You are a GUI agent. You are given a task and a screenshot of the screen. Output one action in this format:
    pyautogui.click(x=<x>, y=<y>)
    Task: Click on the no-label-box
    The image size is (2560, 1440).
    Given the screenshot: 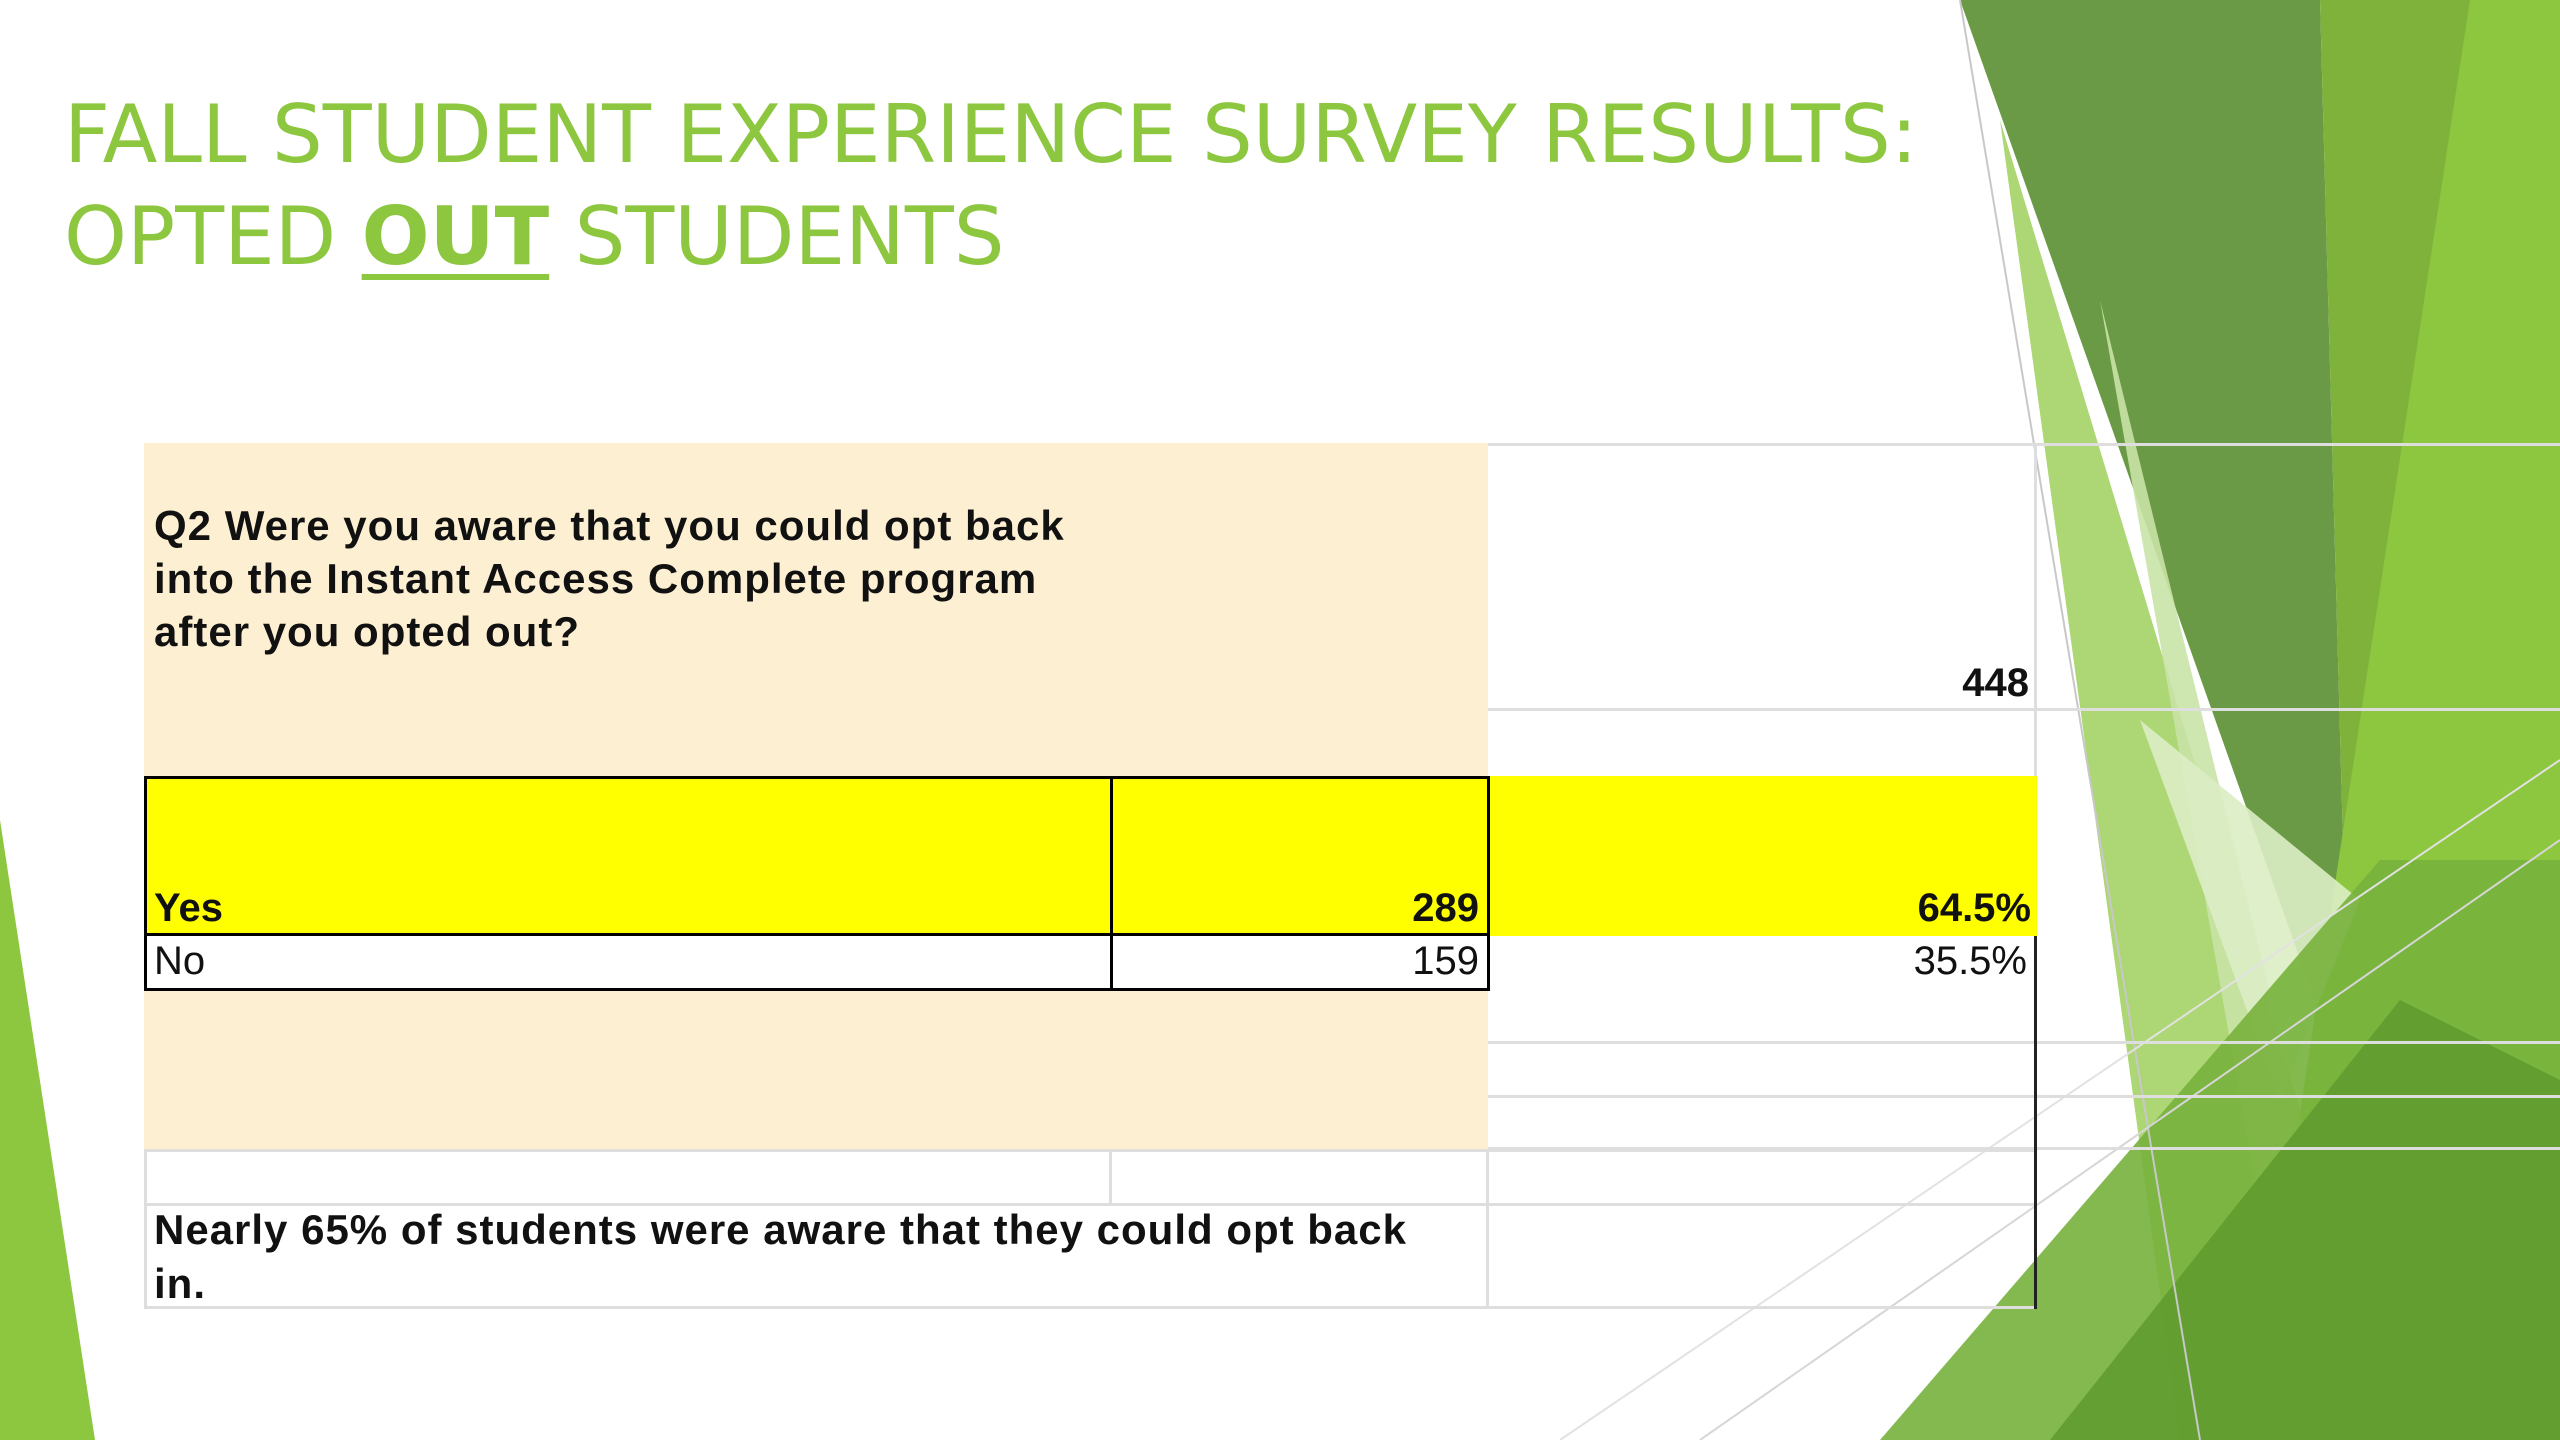 What is the action you would take?
    pyautogui.click(x=628, y=962)
    